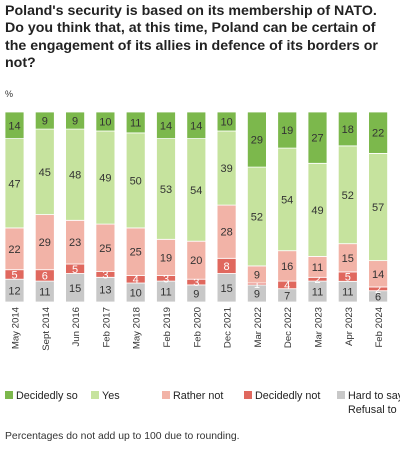 The width and height of the screenshot is (400, 449). What do you see at coordinates (47, 396) in the screenshot?
I see `legend-label: Decidedly so` at bounding box center [47, 396].